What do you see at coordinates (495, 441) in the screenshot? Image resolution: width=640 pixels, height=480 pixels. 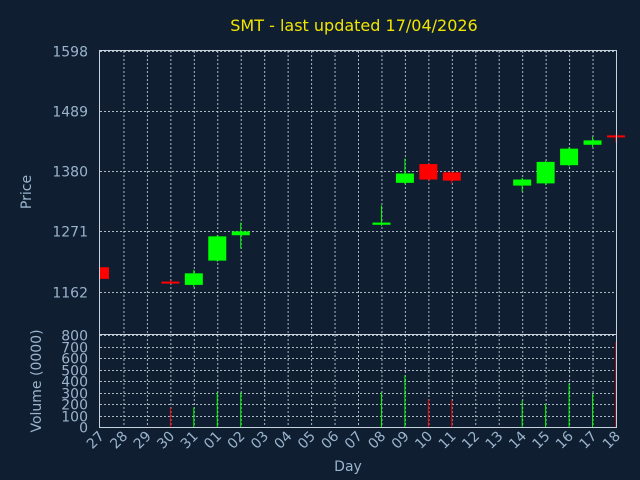 I see `x-tick-label: 13` at bounding box center [495, 441].